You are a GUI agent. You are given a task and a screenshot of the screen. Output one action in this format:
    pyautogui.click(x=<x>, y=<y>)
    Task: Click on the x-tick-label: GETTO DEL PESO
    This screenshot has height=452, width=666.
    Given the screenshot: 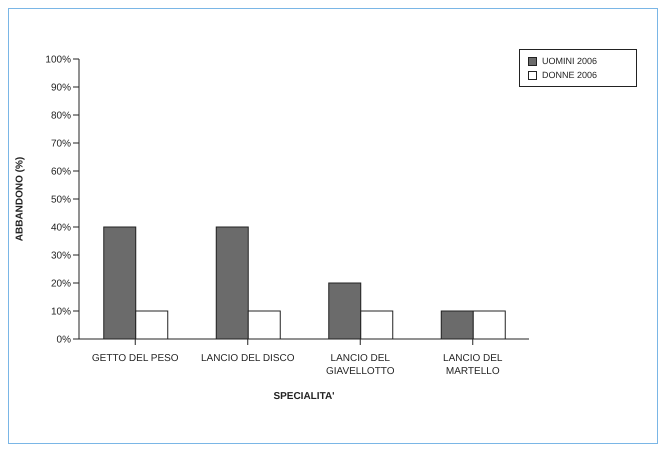 What is the action you would take?
    pyautogui.click(x=135, y=358)
    